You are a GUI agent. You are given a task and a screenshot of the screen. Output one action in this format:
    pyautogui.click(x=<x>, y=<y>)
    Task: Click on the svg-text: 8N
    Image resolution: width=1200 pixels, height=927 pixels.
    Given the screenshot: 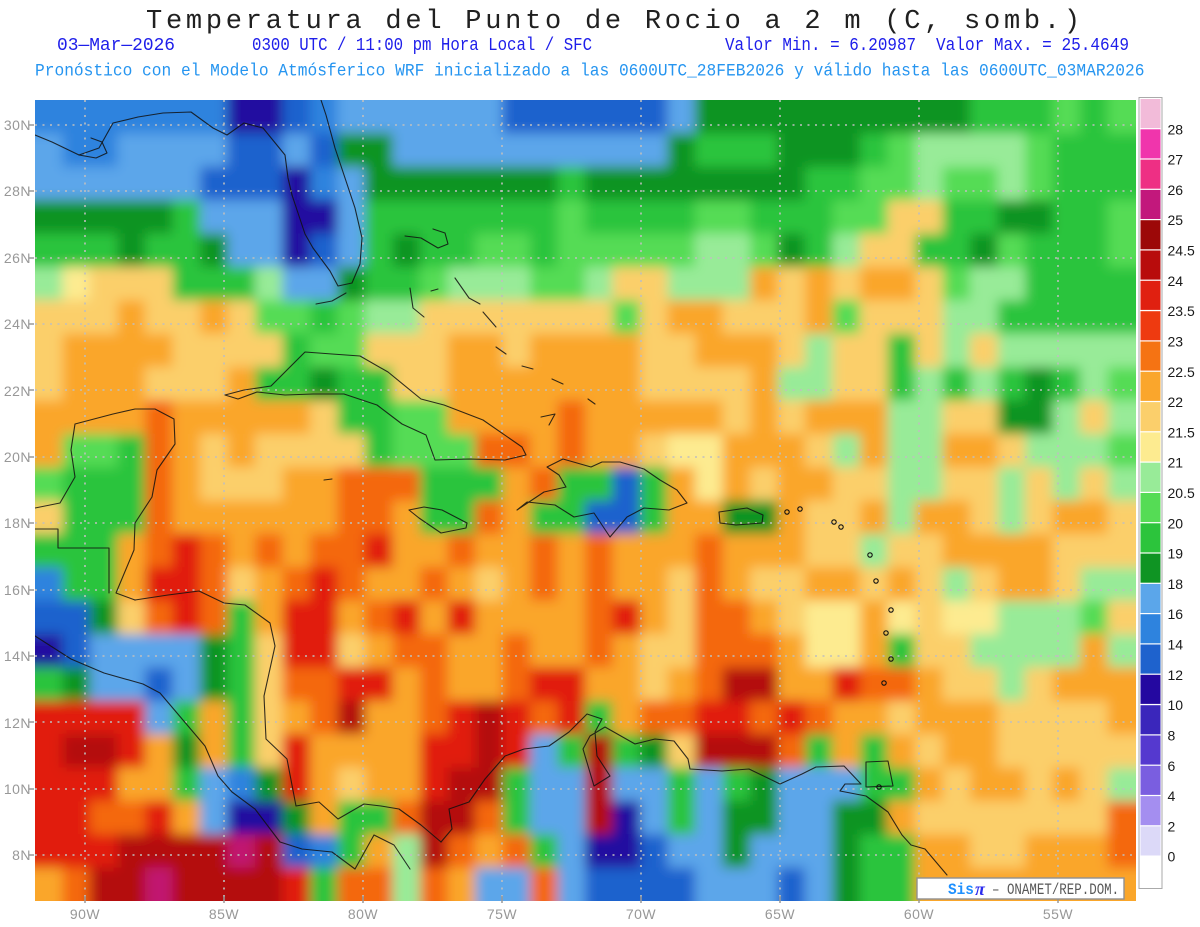 What is the action you would take?
    pyautogui.click(x=21, y=855)
    